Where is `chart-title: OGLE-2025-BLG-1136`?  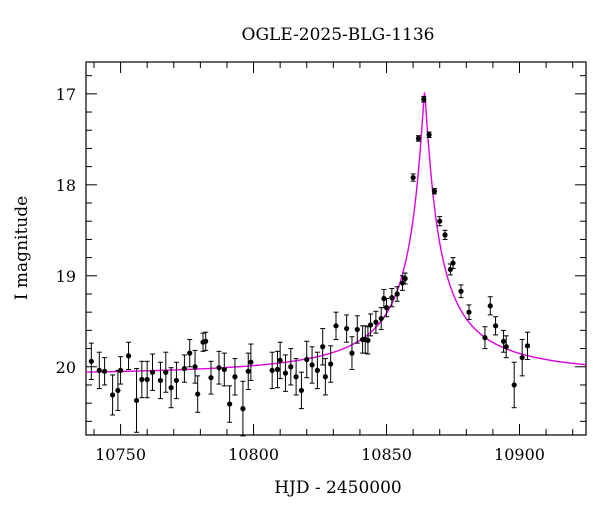
chart-title: OGLE-2025-BLG-1136 is located at coordinates (338, 35).